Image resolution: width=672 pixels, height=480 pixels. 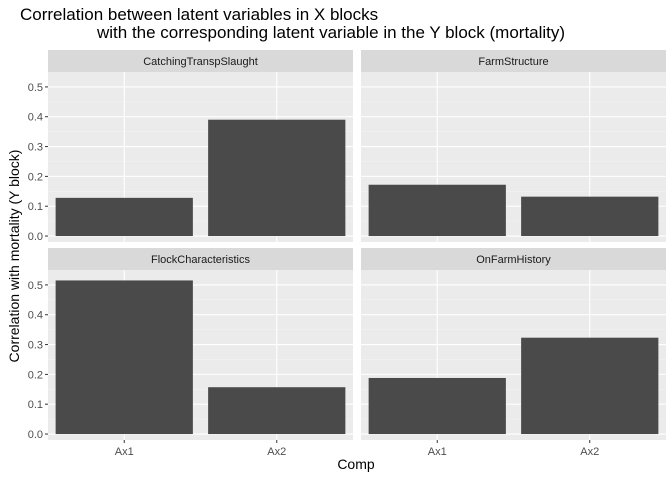 What do you see at coordinates (124, 217) in the screenshot?
I see `bar-catchingtranspslaught-ax1` at bounding box center [124, 217].